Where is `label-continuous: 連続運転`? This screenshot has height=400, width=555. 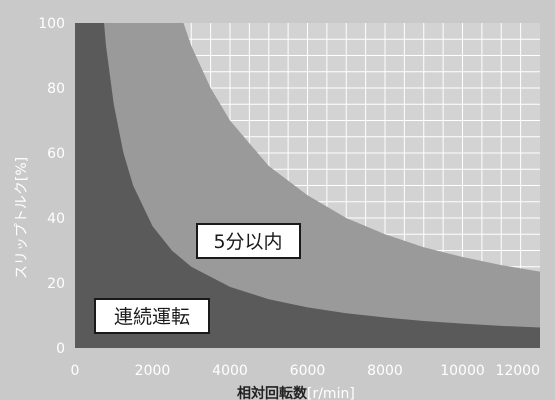
label-continuous: 連続運転 is located at coordinates (152, 316).